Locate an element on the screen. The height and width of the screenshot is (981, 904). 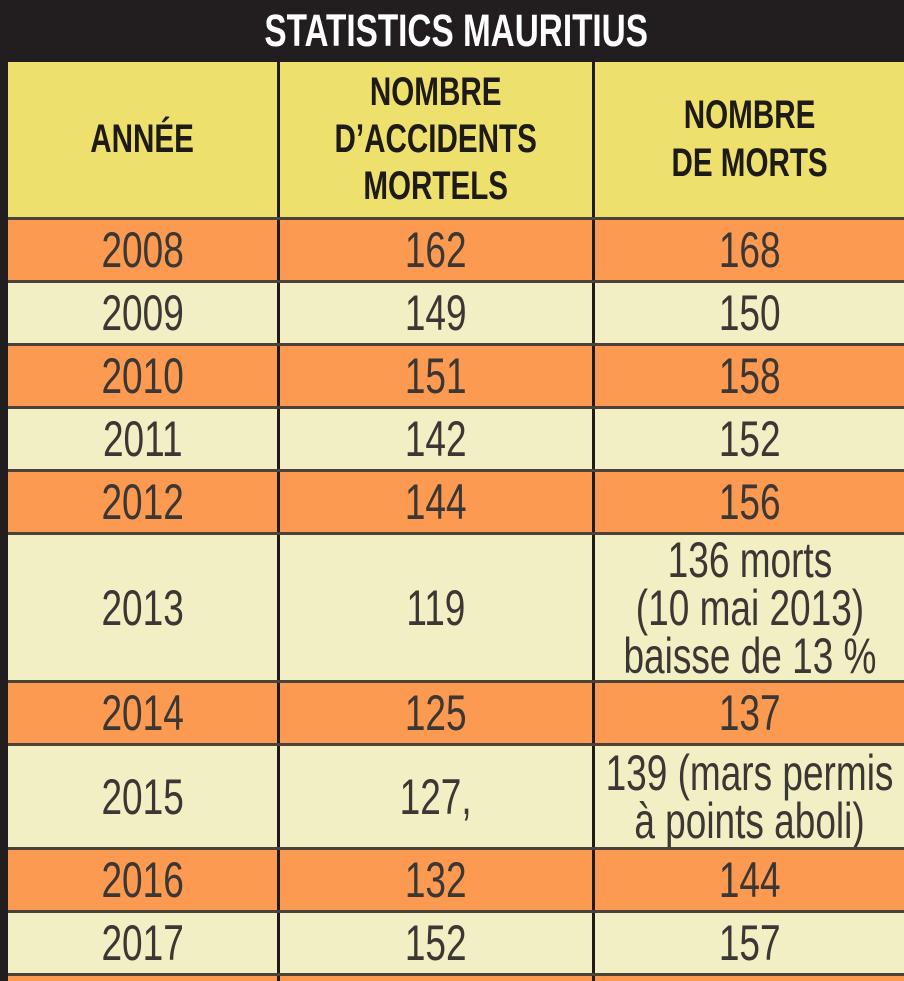
year-cell: 2012 is located at coordinates (144, 502).